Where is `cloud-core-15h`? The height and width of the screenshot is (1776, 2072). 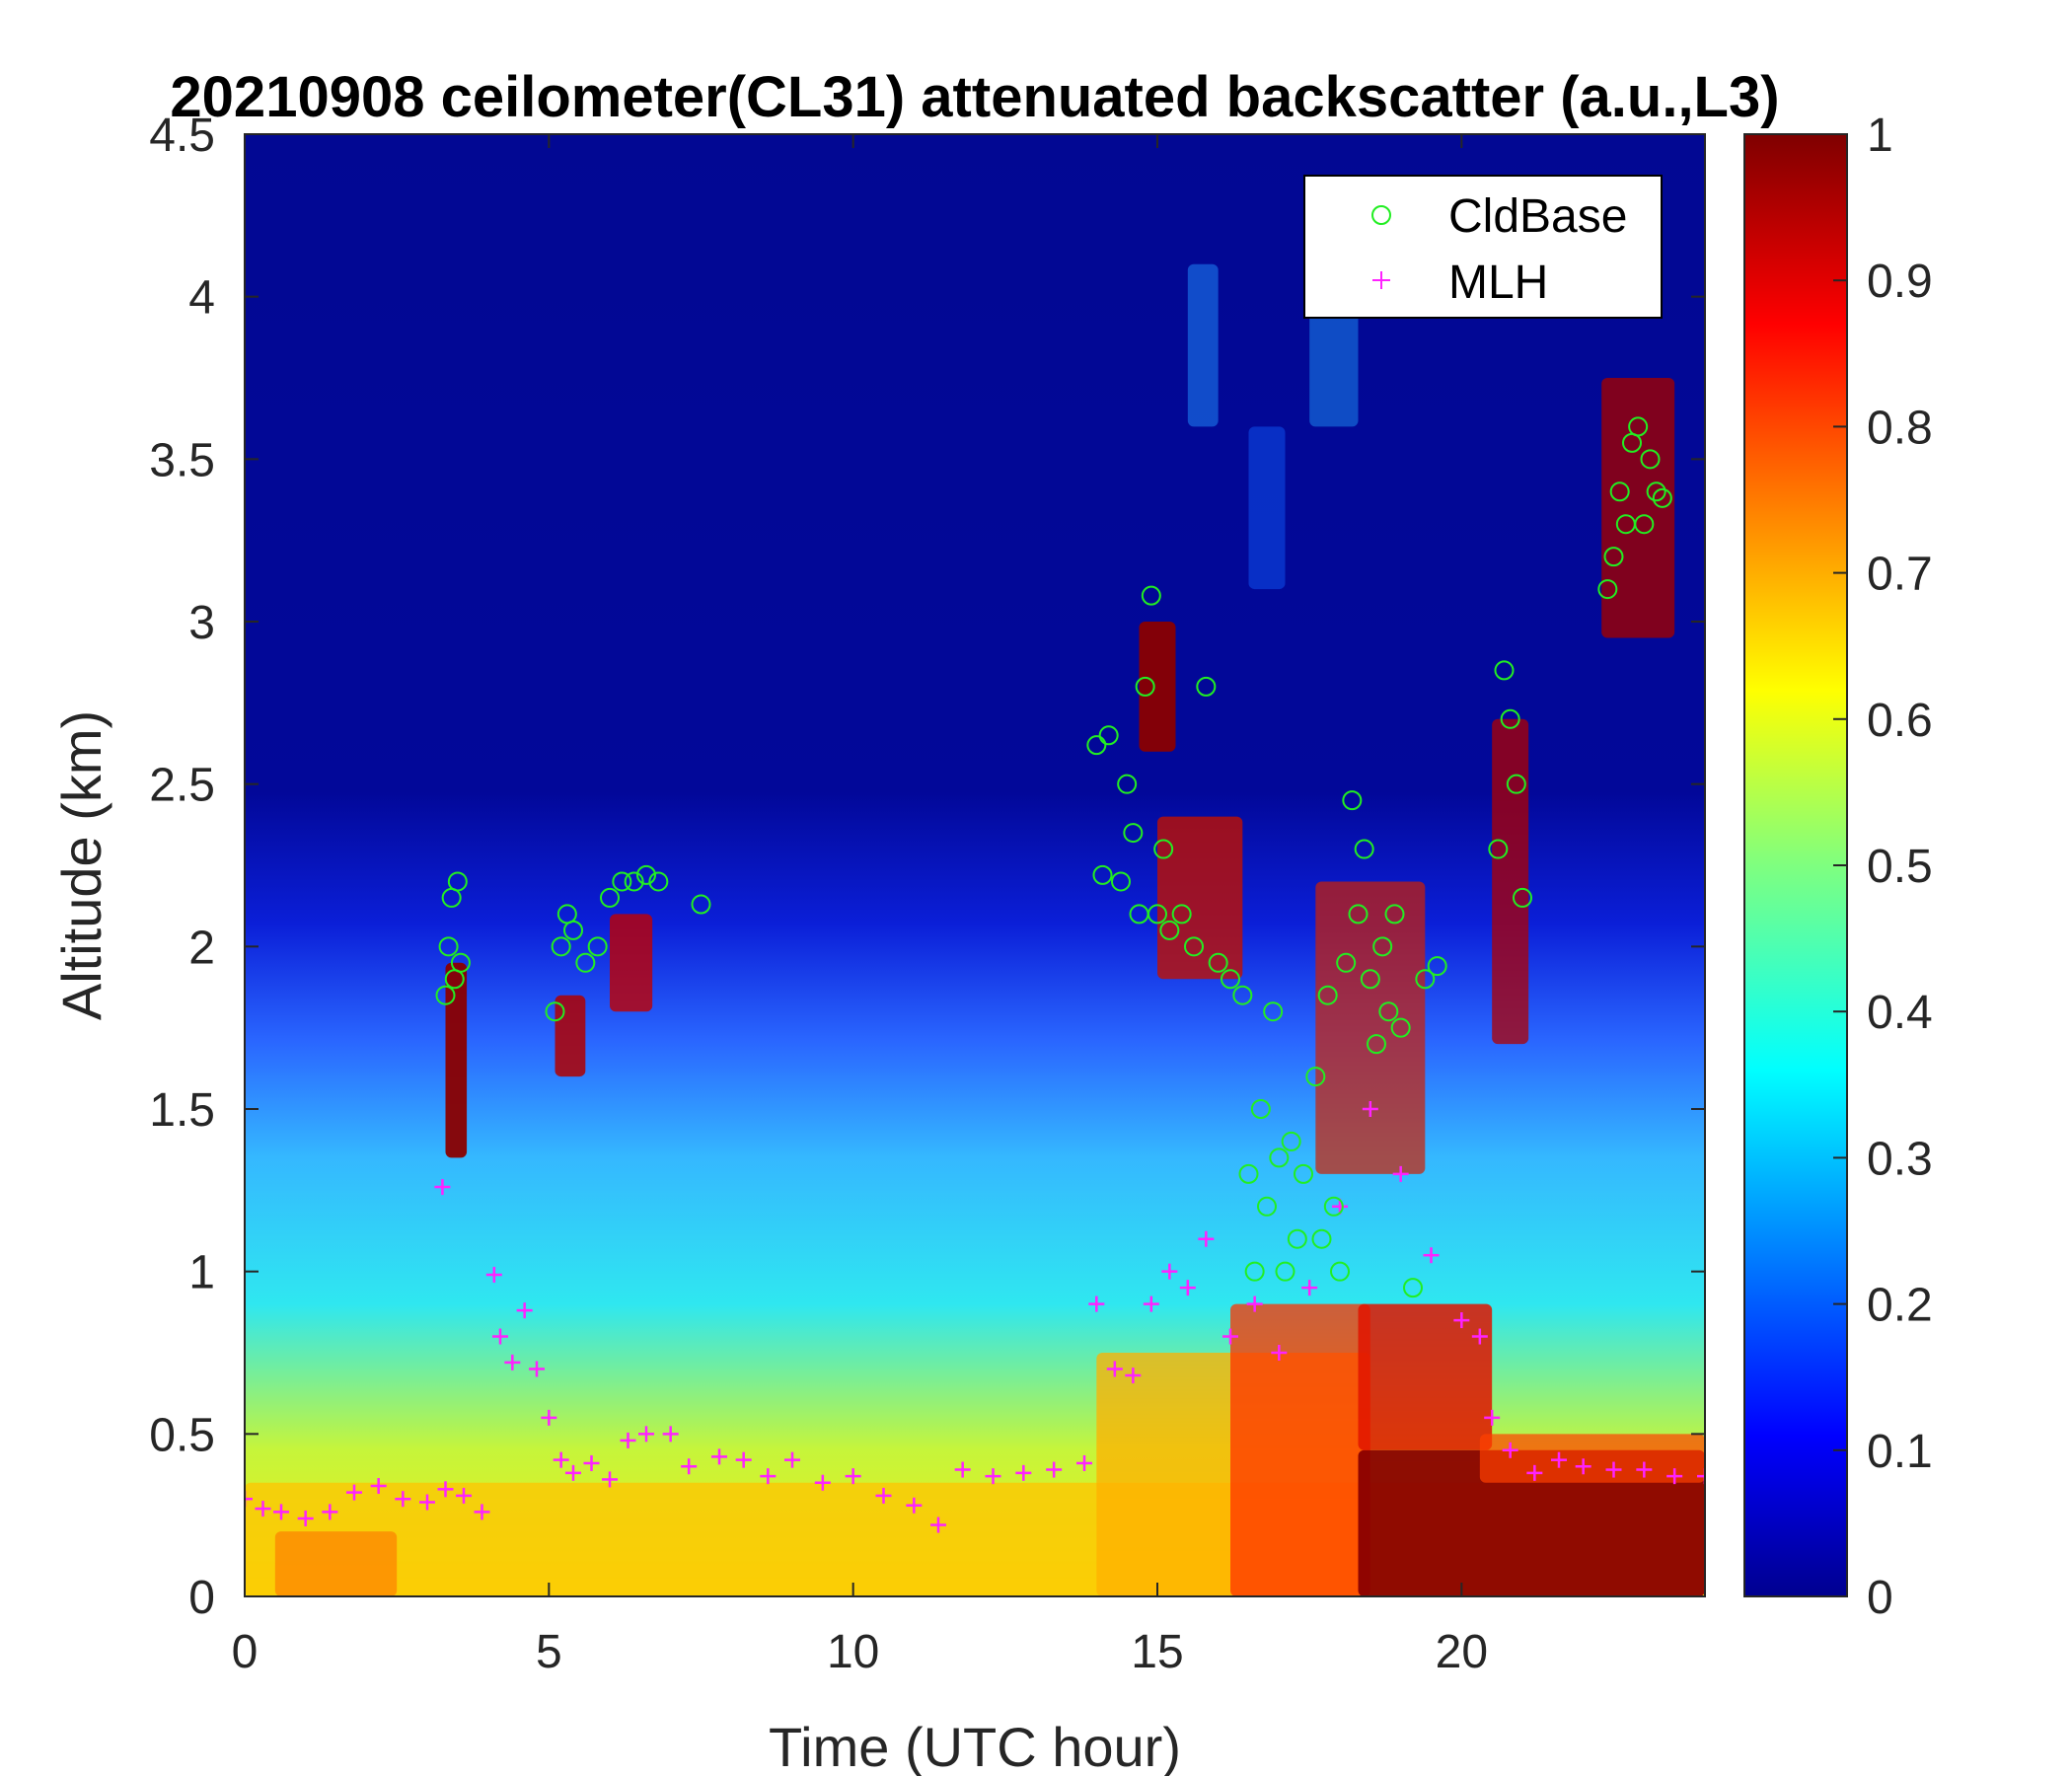
cloud-core-15h is located at coordinates (1158, 687).